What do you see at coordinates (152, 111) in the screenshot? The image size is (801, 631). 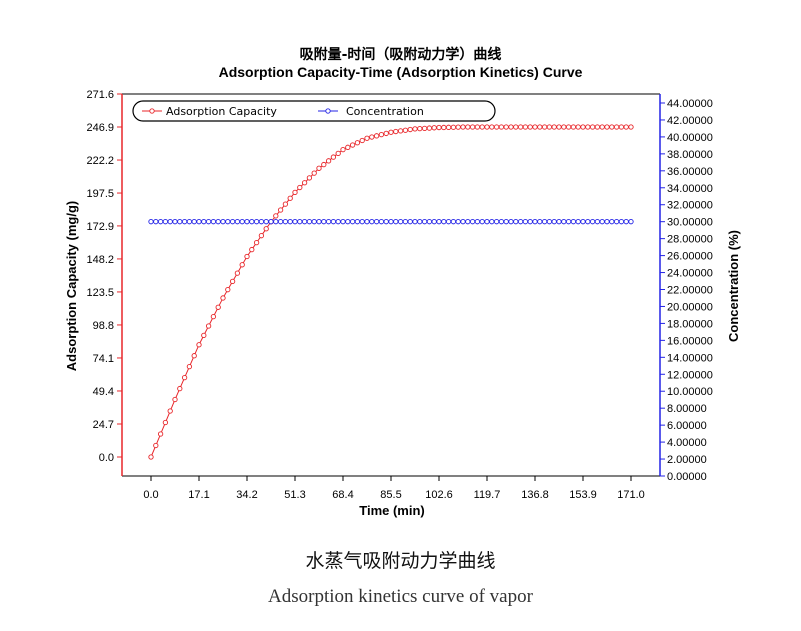 I see `legend-swatch-marker` at bounding box center [152, 111].